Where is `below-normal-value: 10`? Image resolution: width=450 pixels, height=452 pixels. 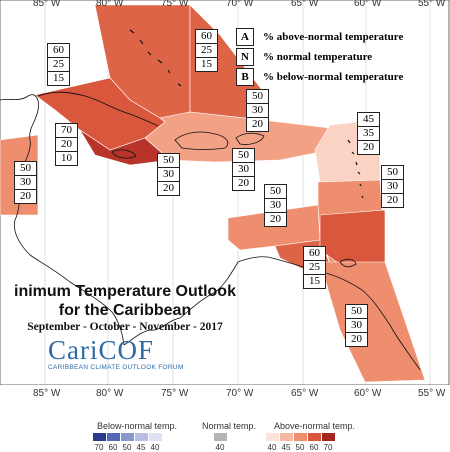 below-normal-value: 10 is located at coordinates (66, 158).